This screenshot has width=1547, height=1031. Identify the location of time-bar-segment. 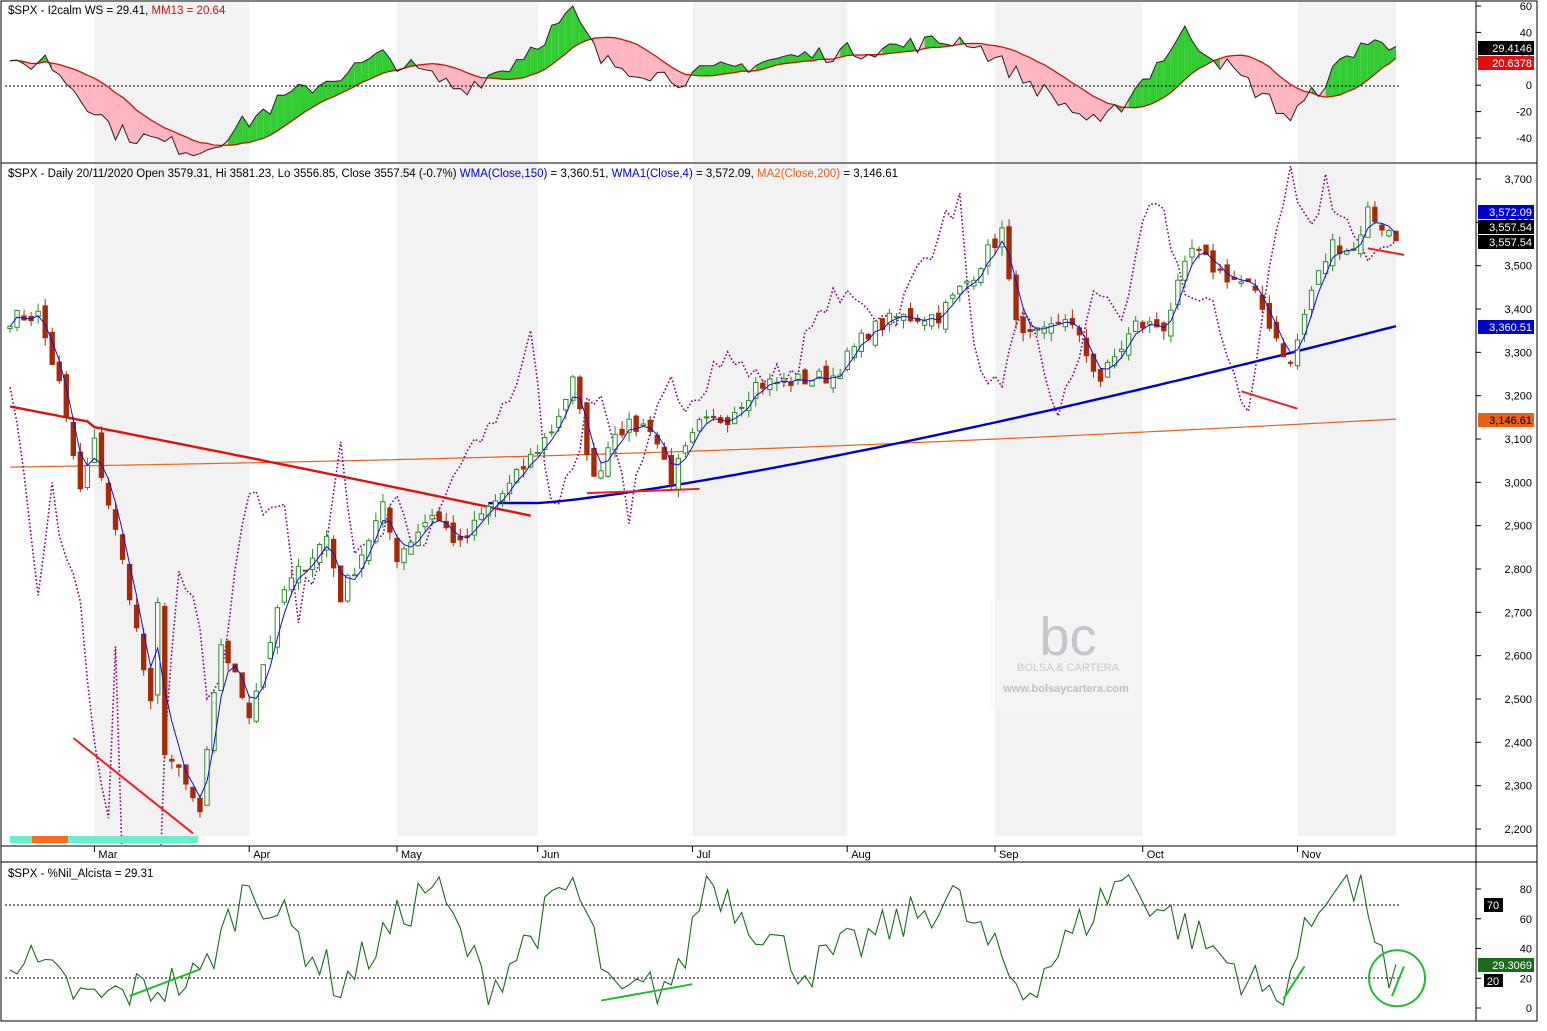
(133, 839).